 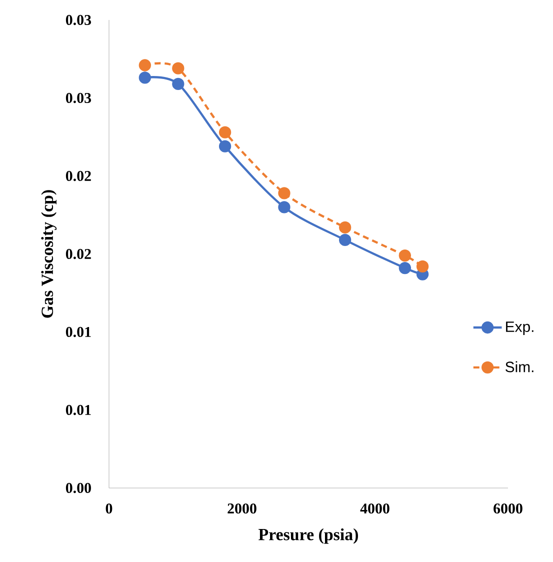 I want to click on x-tick-label: 2000, so click(x=242, y=508).